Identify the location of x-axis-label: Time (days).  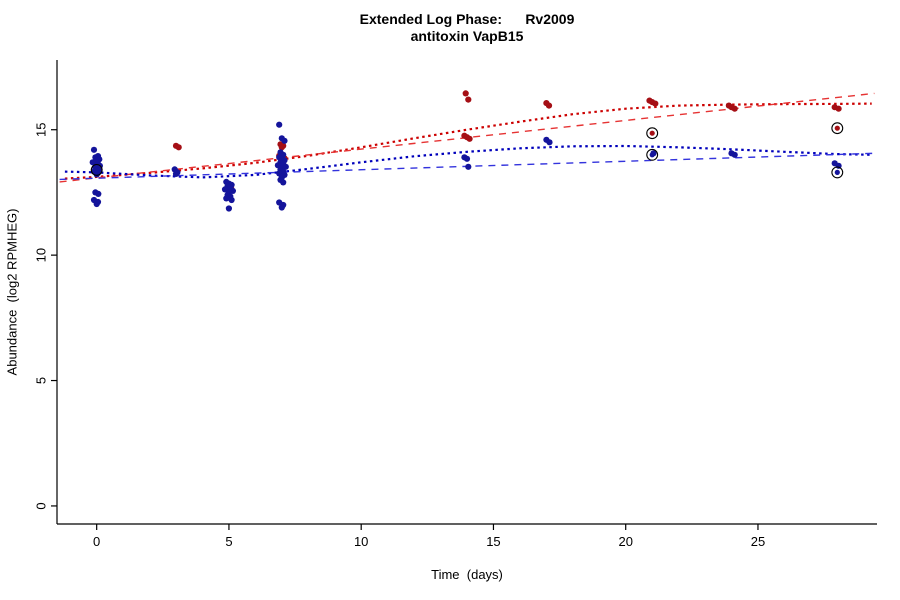
(467, 574).